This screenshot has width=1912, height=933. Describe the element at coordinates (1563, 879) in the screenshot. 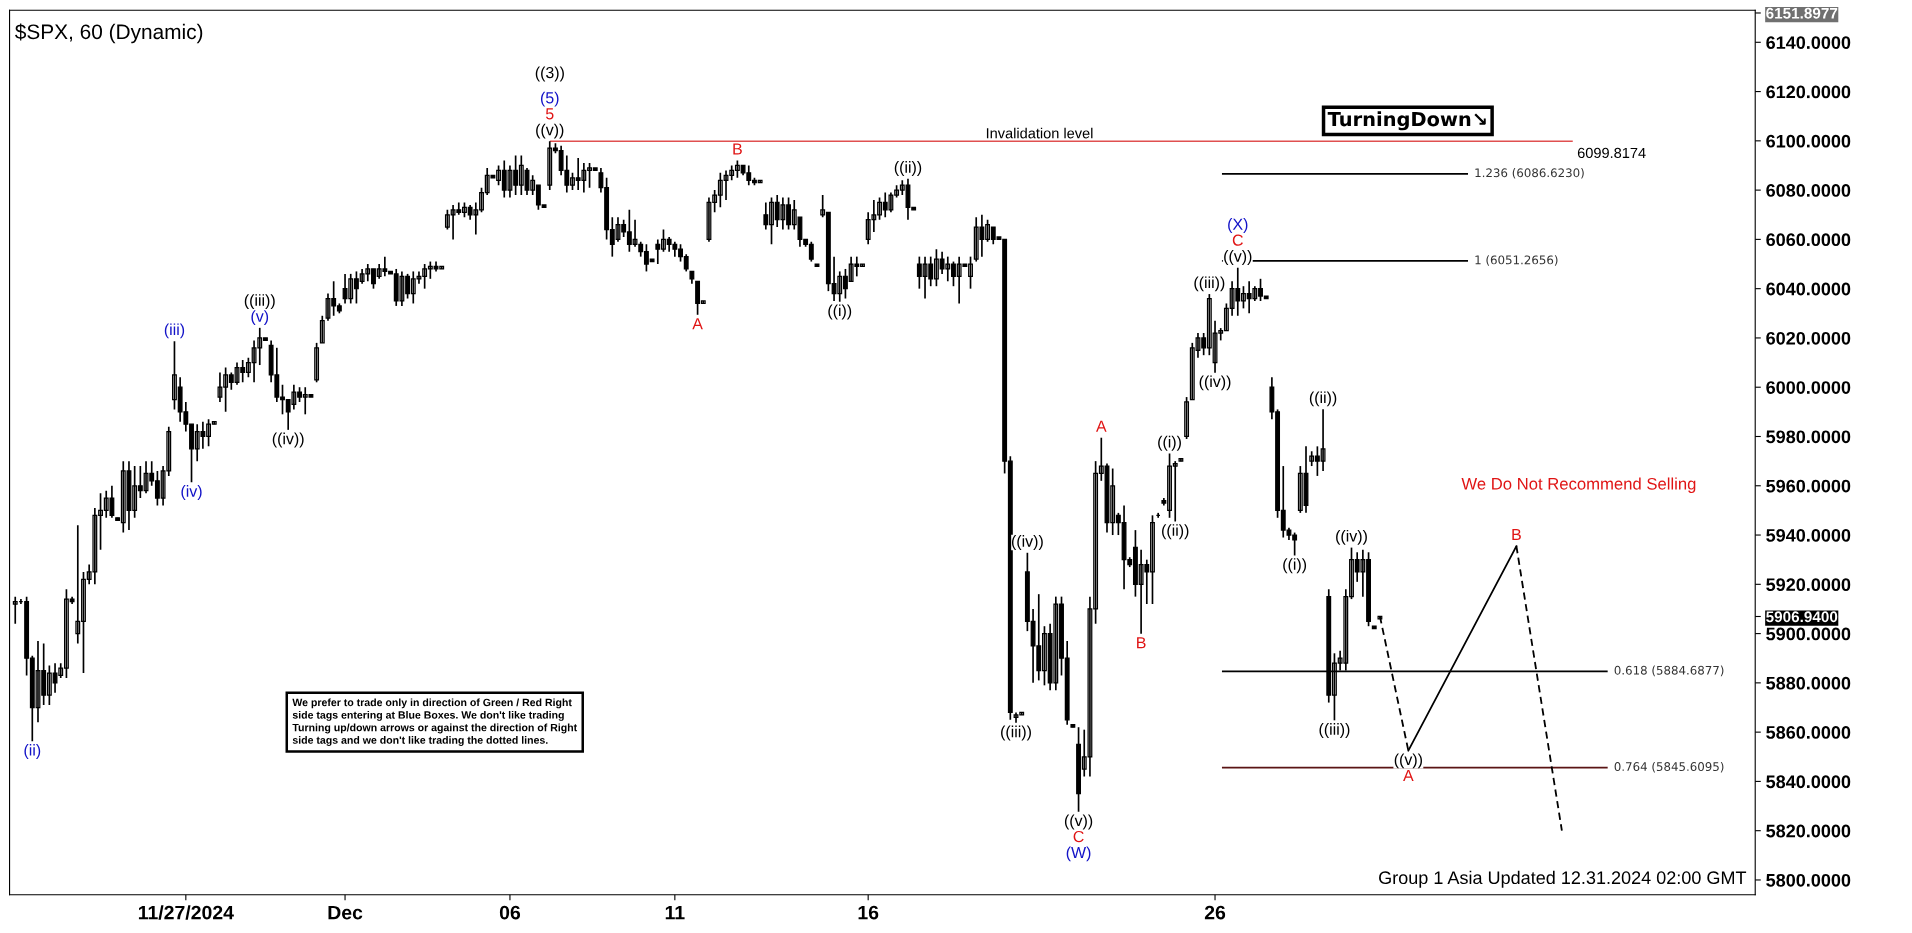

I see `annotation: Group 1 Asia Updated 12.31.2024 02:00 GMT` at that location.